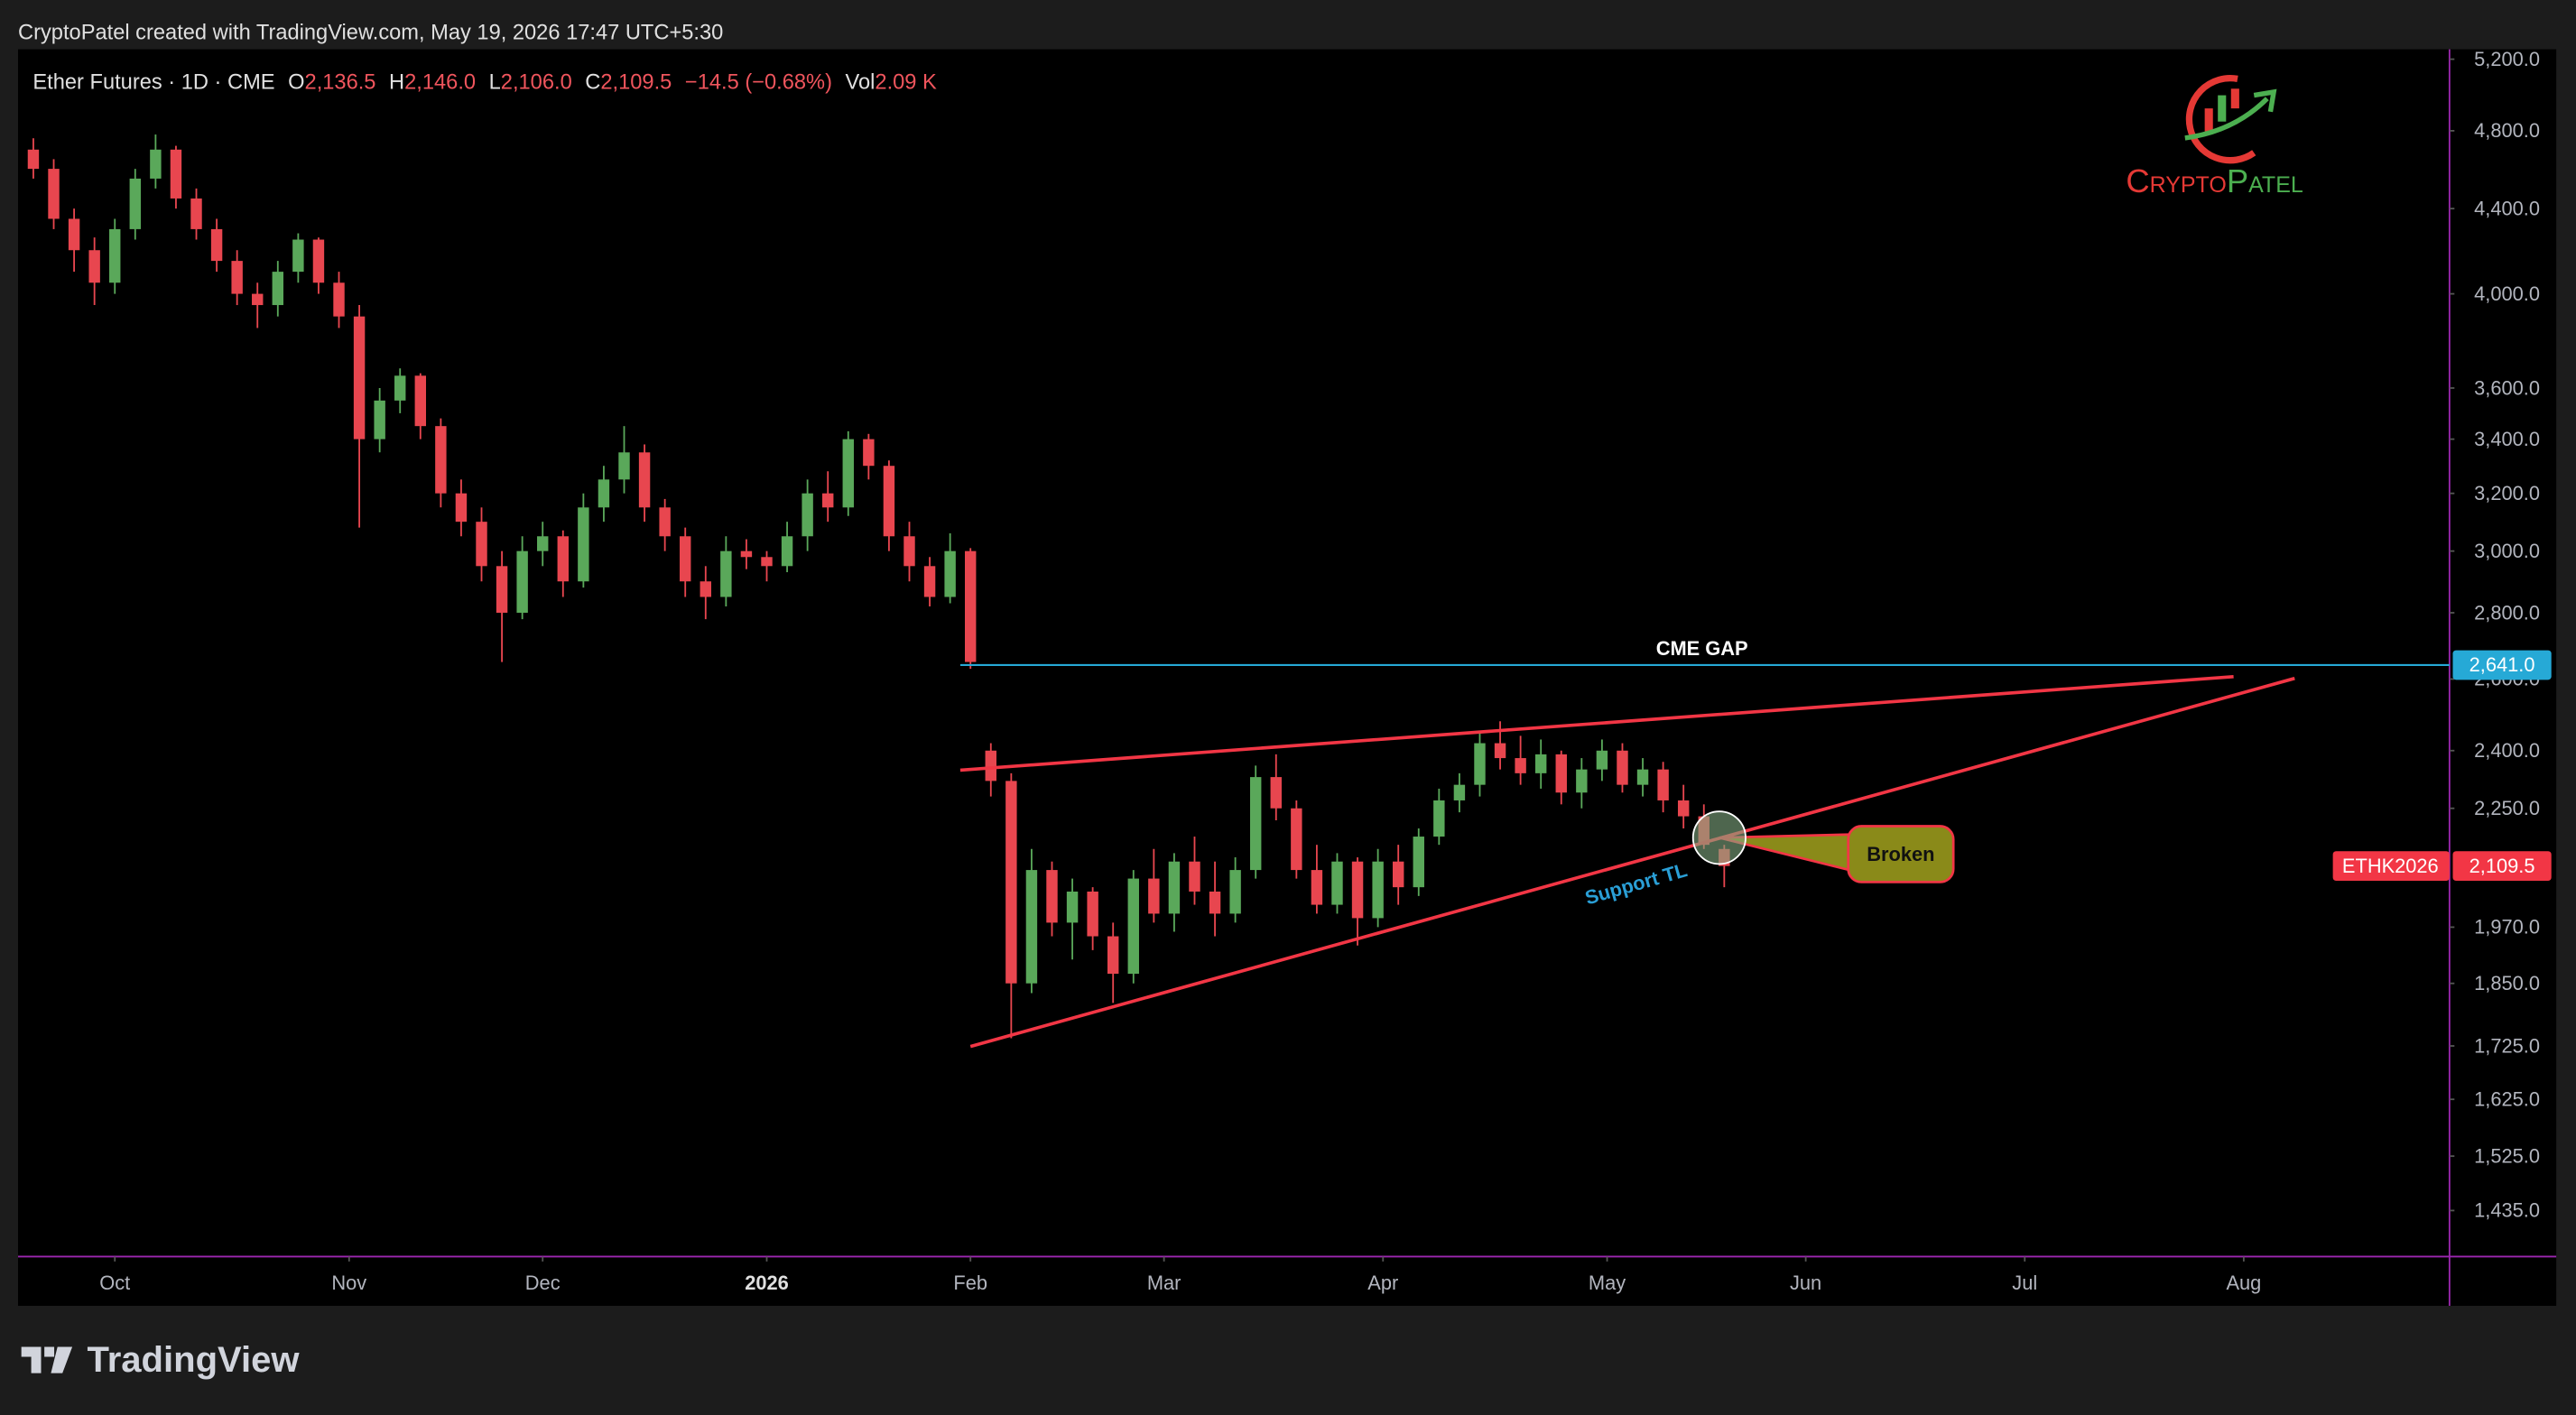  Describe the element at coordinates (861, 82) in the screenshot. I see `vol-label: Vol` at that location.